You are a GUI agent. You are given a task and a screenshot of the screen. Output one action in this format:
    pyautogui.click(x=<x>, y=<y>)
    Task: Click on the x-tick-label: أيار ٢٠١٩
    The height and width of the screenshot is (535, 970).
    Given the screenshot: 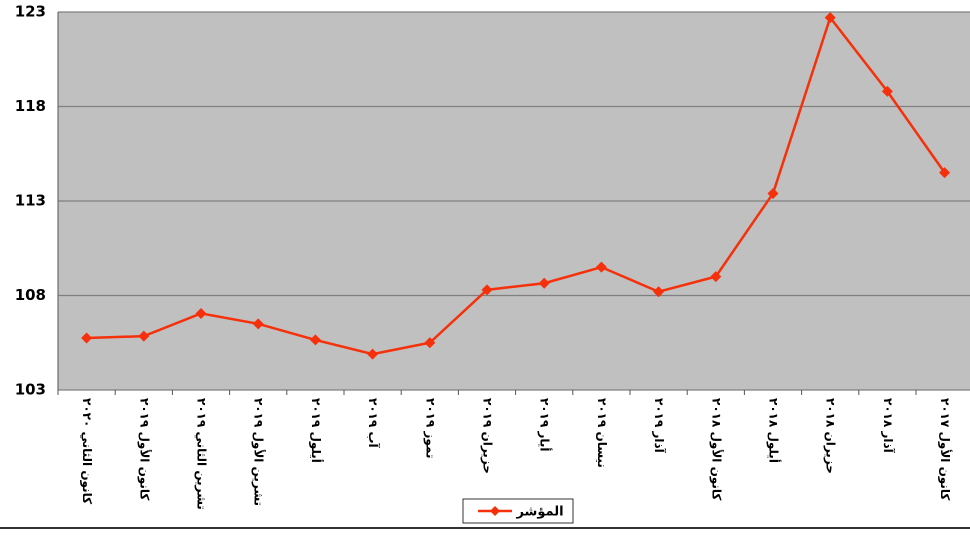 What is the action you would take?
    pyautogui.click(x=545, y=425)
    